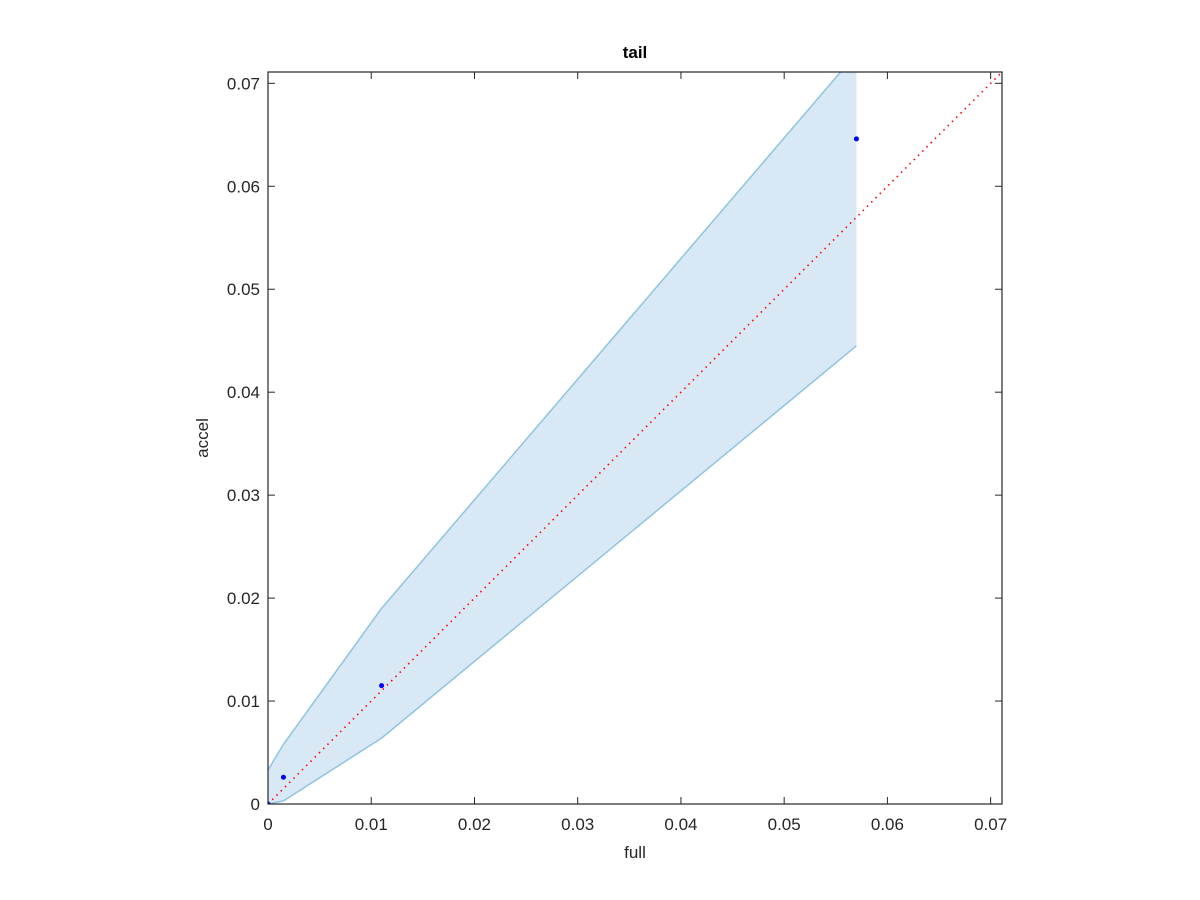 The width and height of the screenshot is (1200, 900). Describe the element at coordinates (243, 186) in the screenshot. I see `y-tick-label: 0.06` at that location.